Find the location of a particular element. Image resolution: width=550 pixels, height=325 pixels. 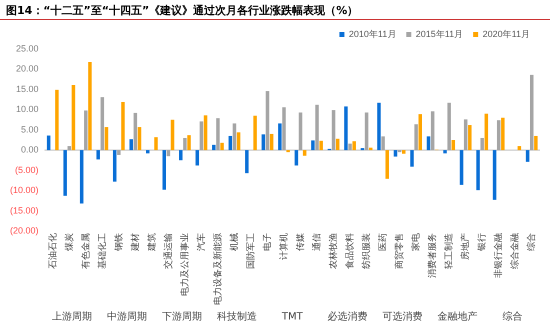

x-tick-label: 电力设备及新能源 is located at coordinates (217, 269).